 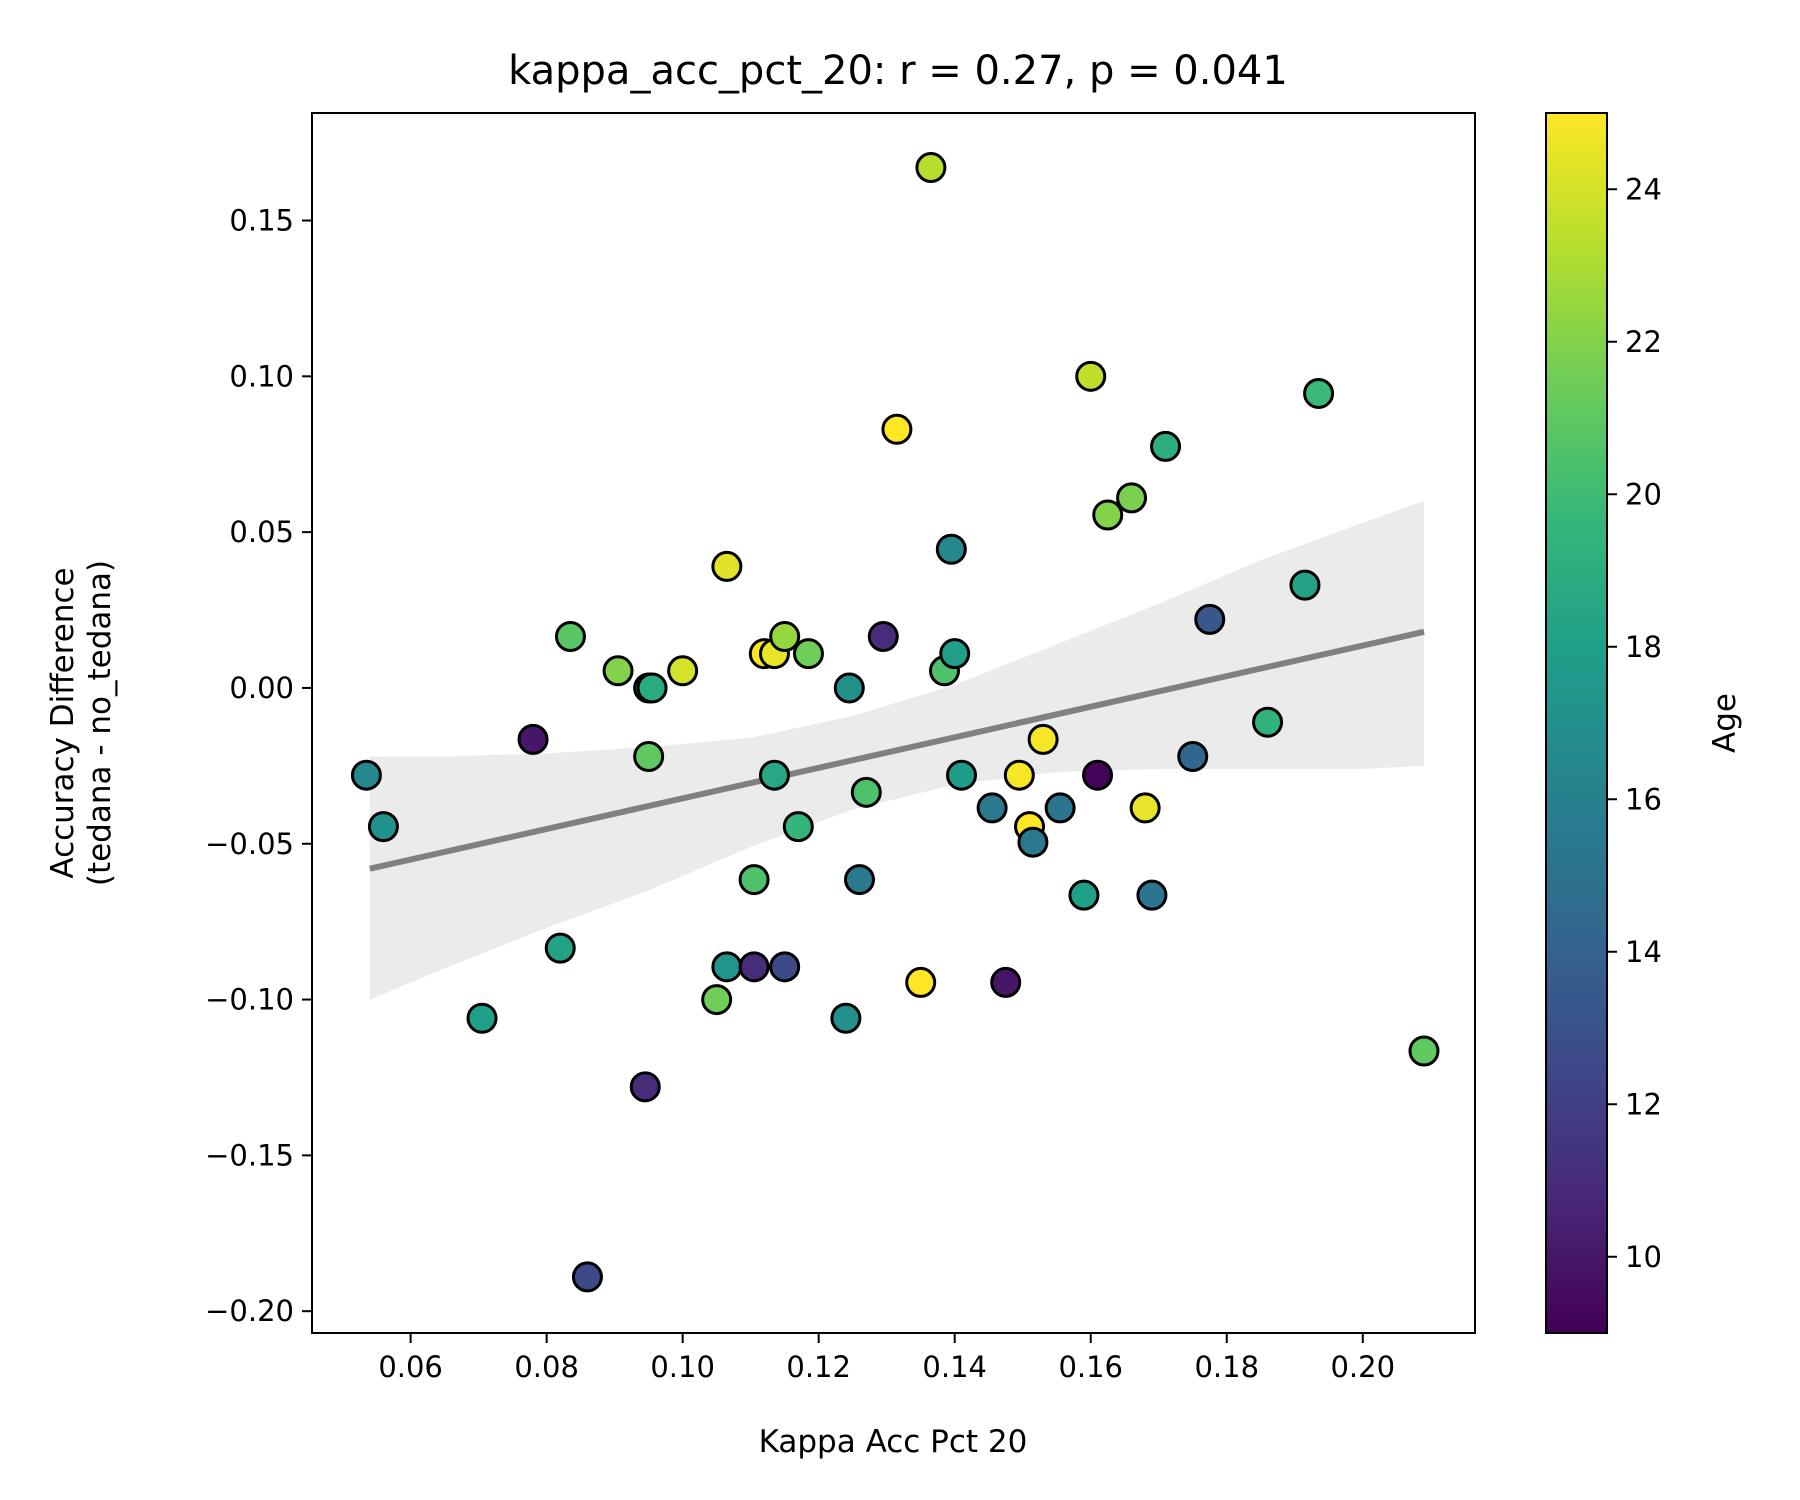 I want to click on x-tick-label: 0.20, so click(x=1362, y=1367).